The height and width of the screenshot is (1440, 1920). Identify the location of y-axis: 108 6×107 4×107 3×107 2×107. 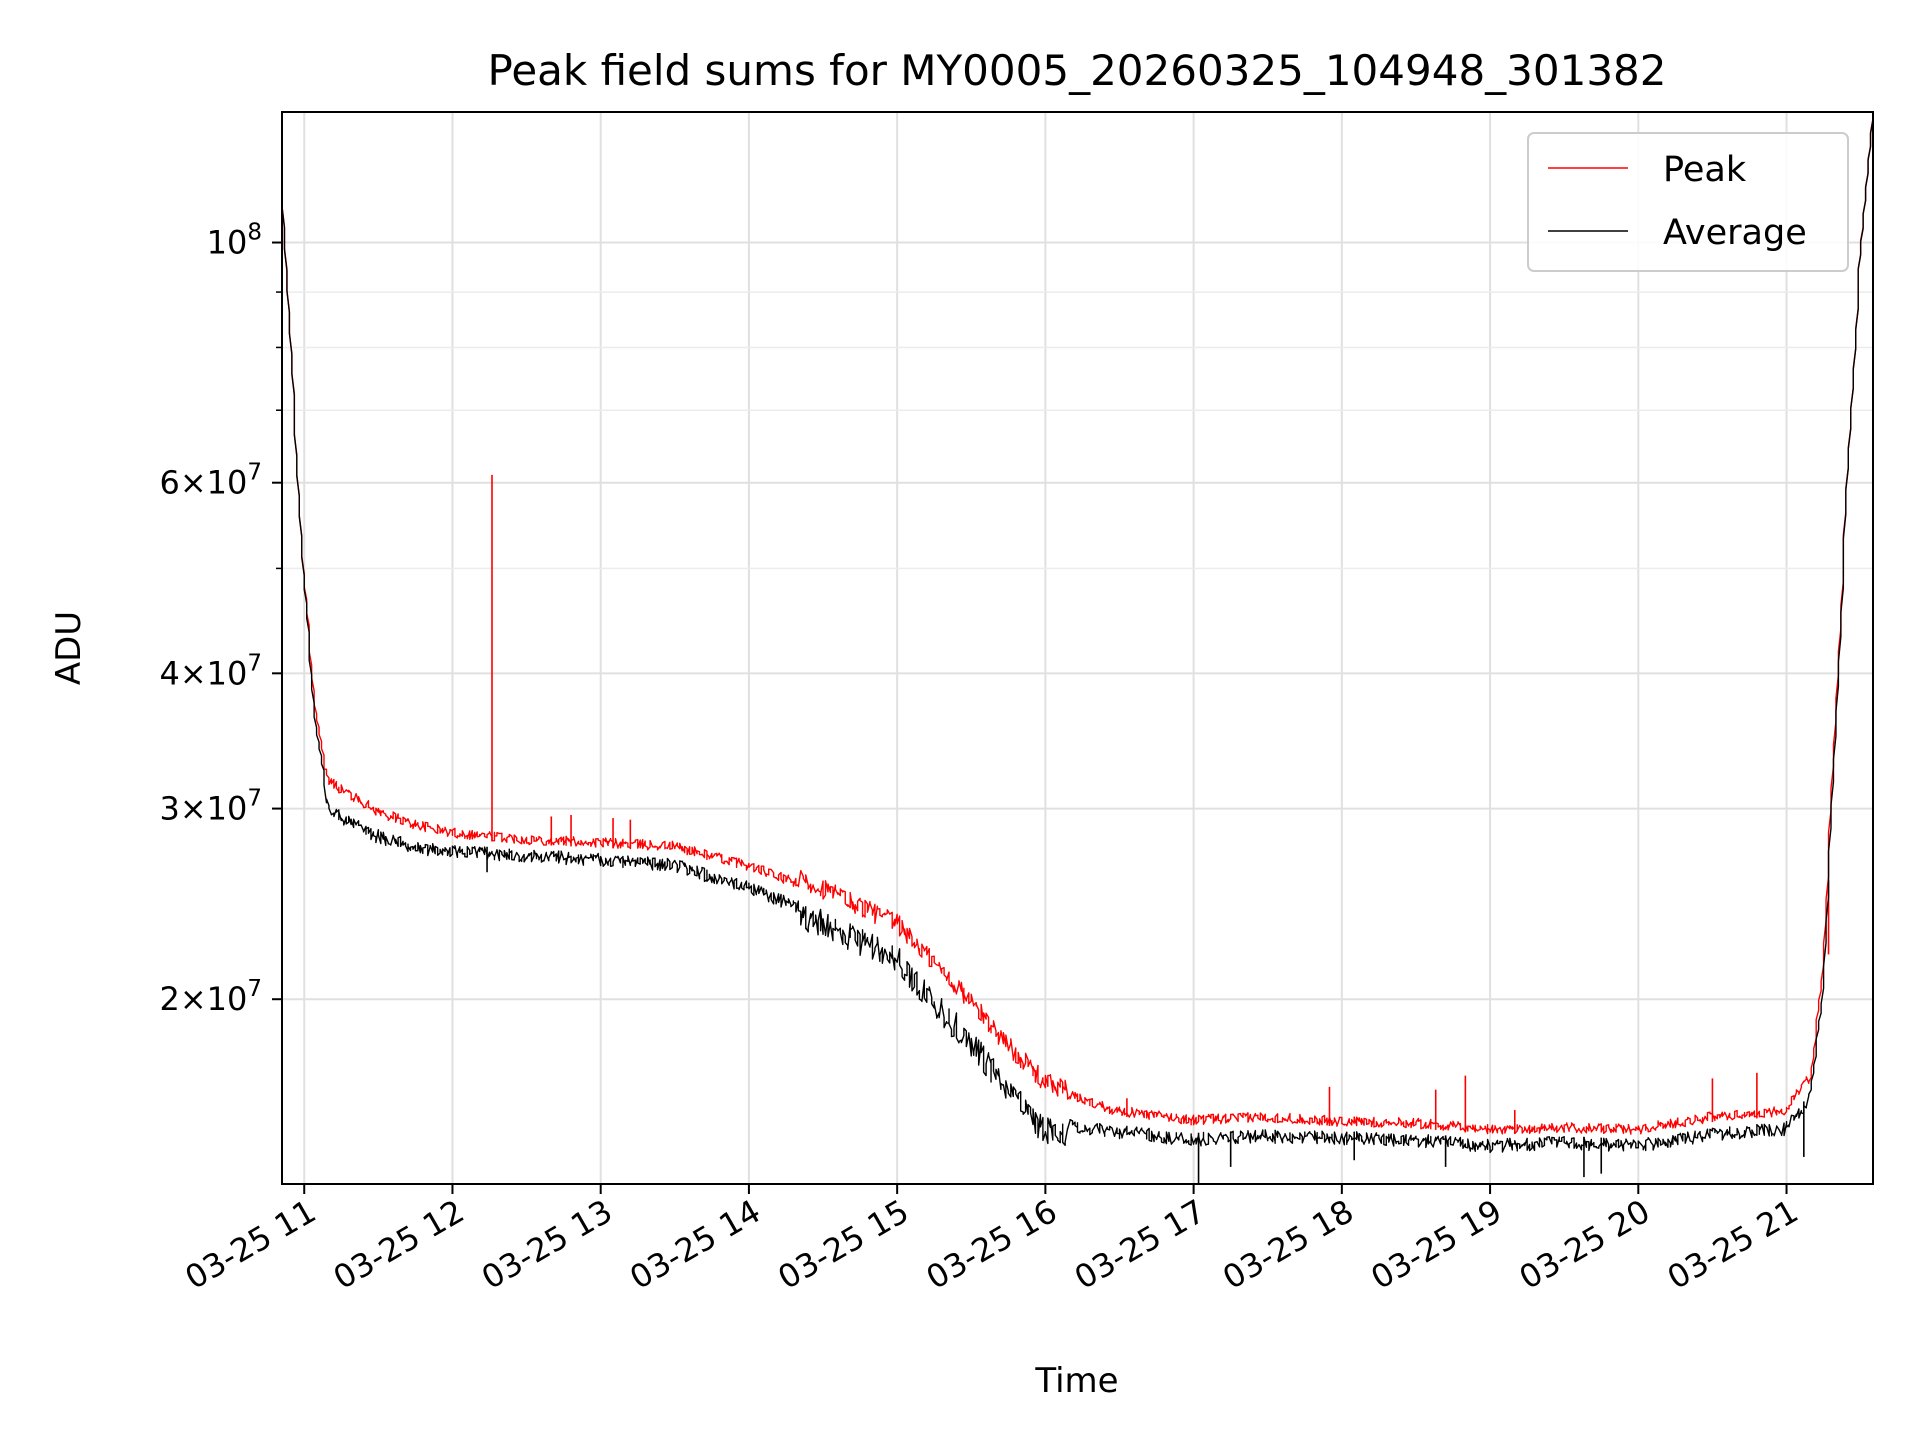
(220, 619).